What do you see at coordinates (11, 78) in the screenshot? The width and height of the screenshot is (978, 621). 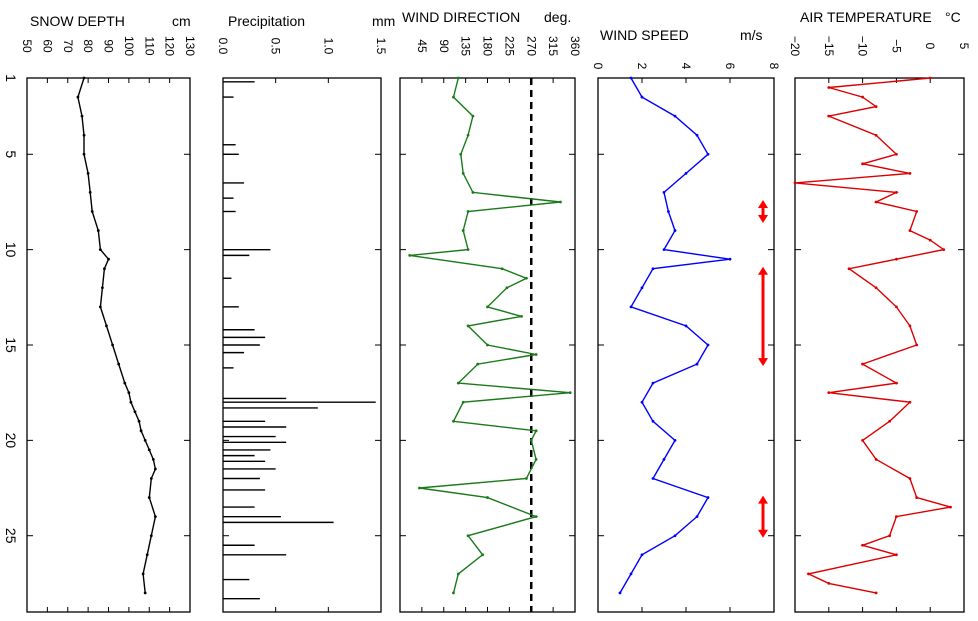 I see `day-axis-label: 1` at bounding box center [11, 78].